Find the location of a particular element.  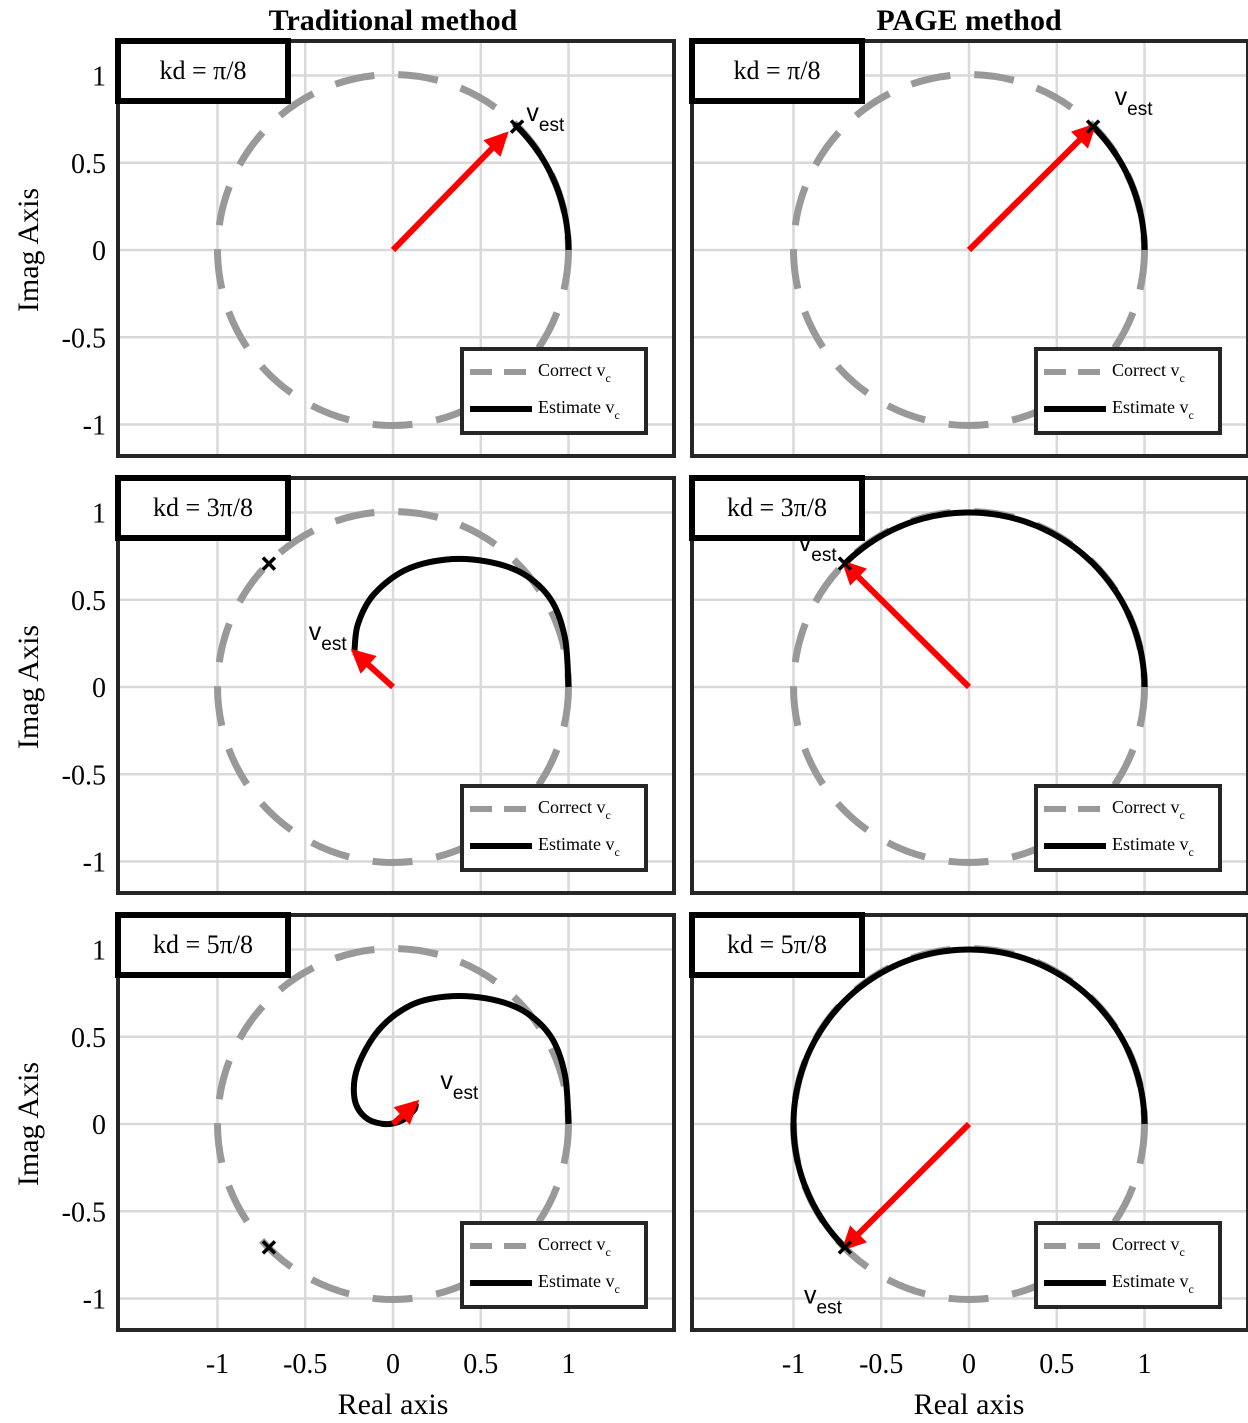

xlabel-left: Real axis is located at coordinates (393, 1404).